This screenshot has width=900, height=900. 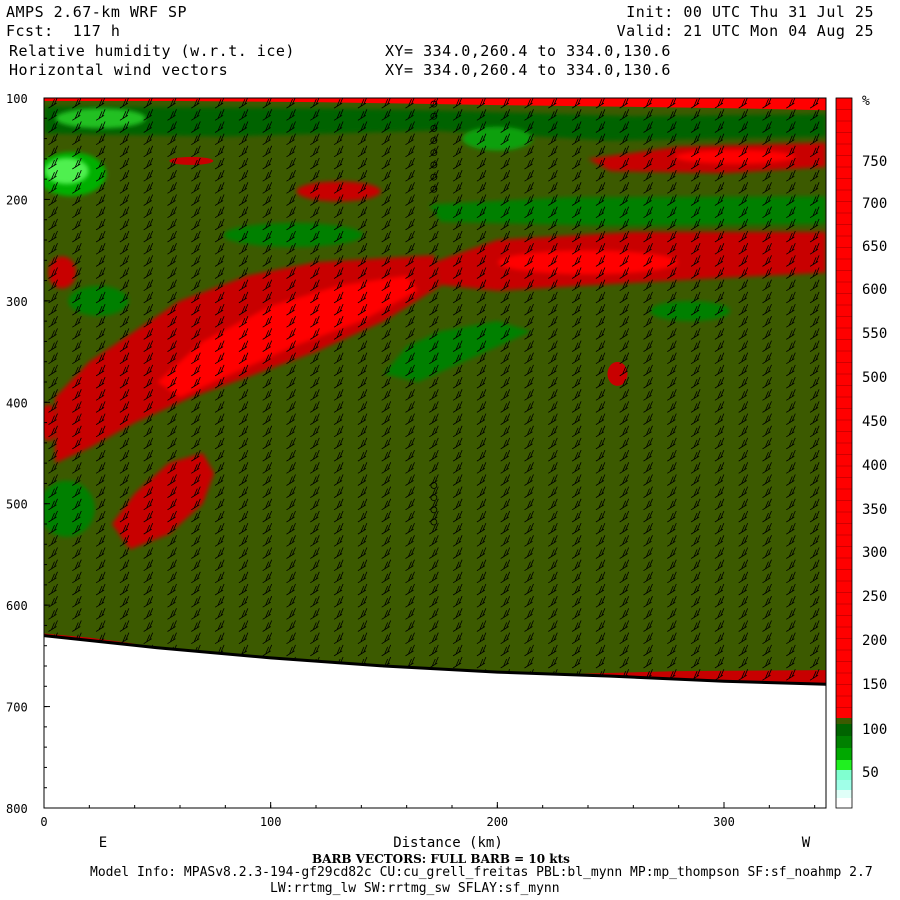 I want to click on terrain-surface-line, so click(x=435, y=660).